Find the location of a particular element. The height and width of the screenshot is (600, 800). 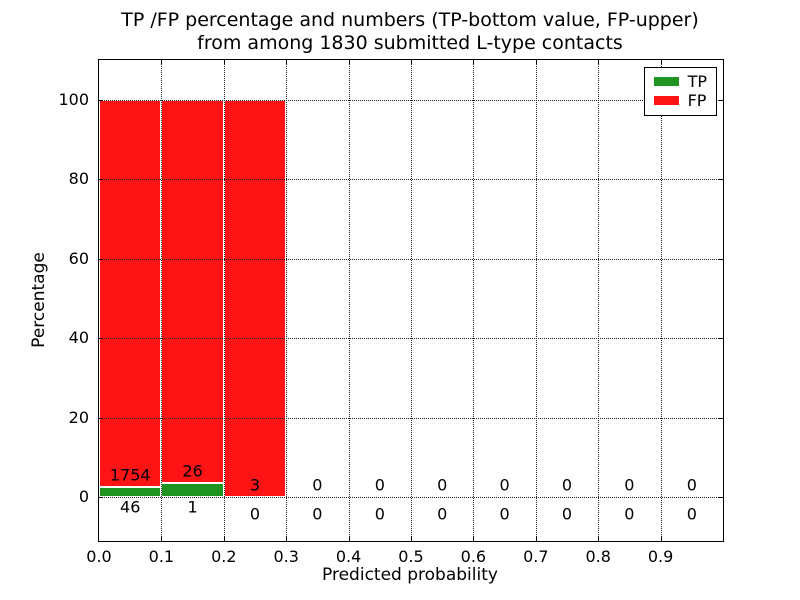

x-tick-label: 0.1 is located at coordinates (161, 556).